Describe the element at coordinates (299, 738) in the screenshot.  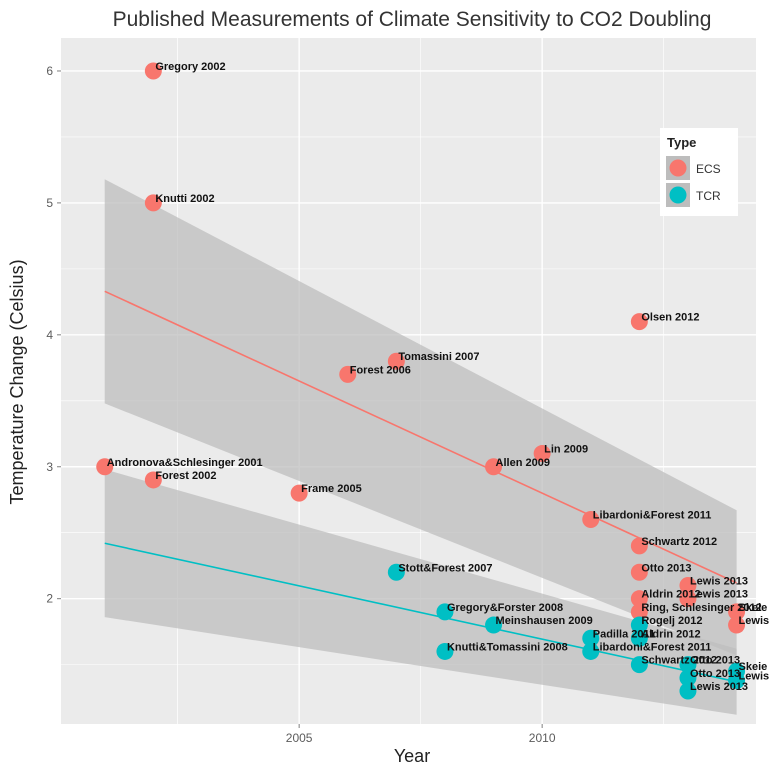
I see `x-tick-label: 2005` at that location.